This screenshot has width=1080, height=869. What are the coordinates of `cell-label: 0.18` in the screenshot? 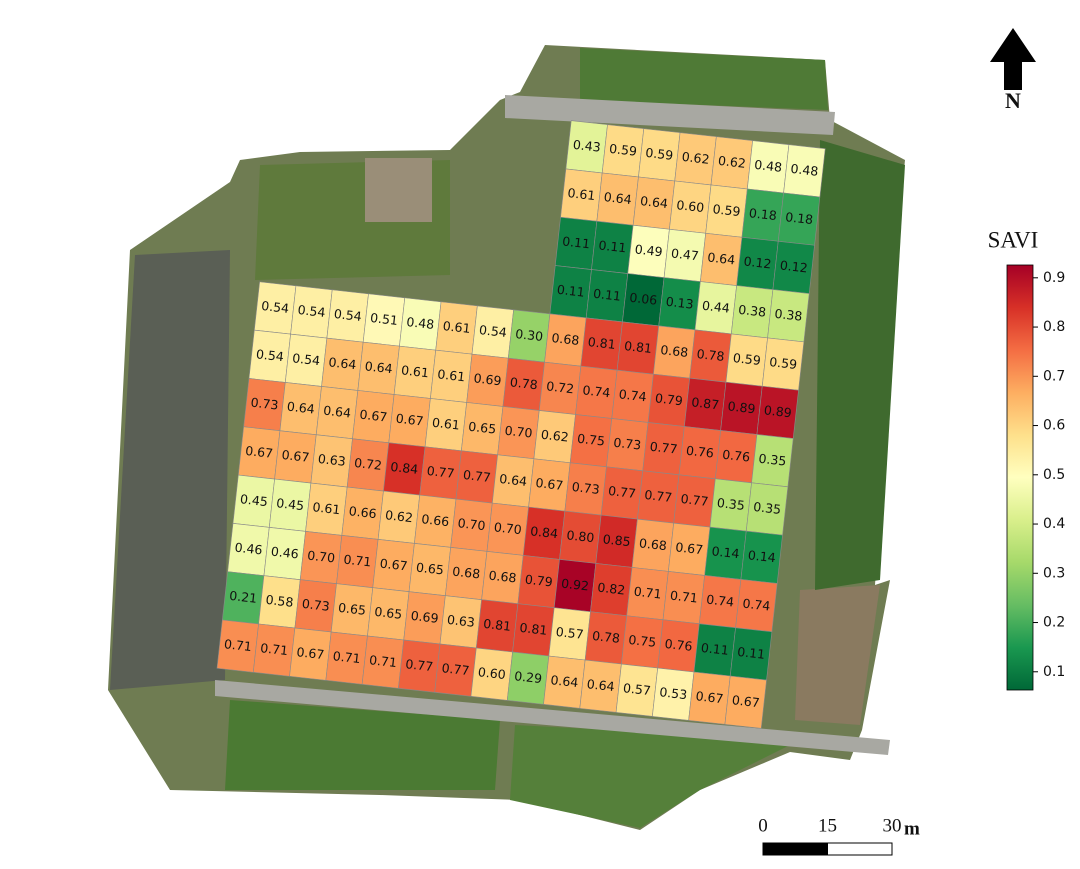 It's located at (762, 214).